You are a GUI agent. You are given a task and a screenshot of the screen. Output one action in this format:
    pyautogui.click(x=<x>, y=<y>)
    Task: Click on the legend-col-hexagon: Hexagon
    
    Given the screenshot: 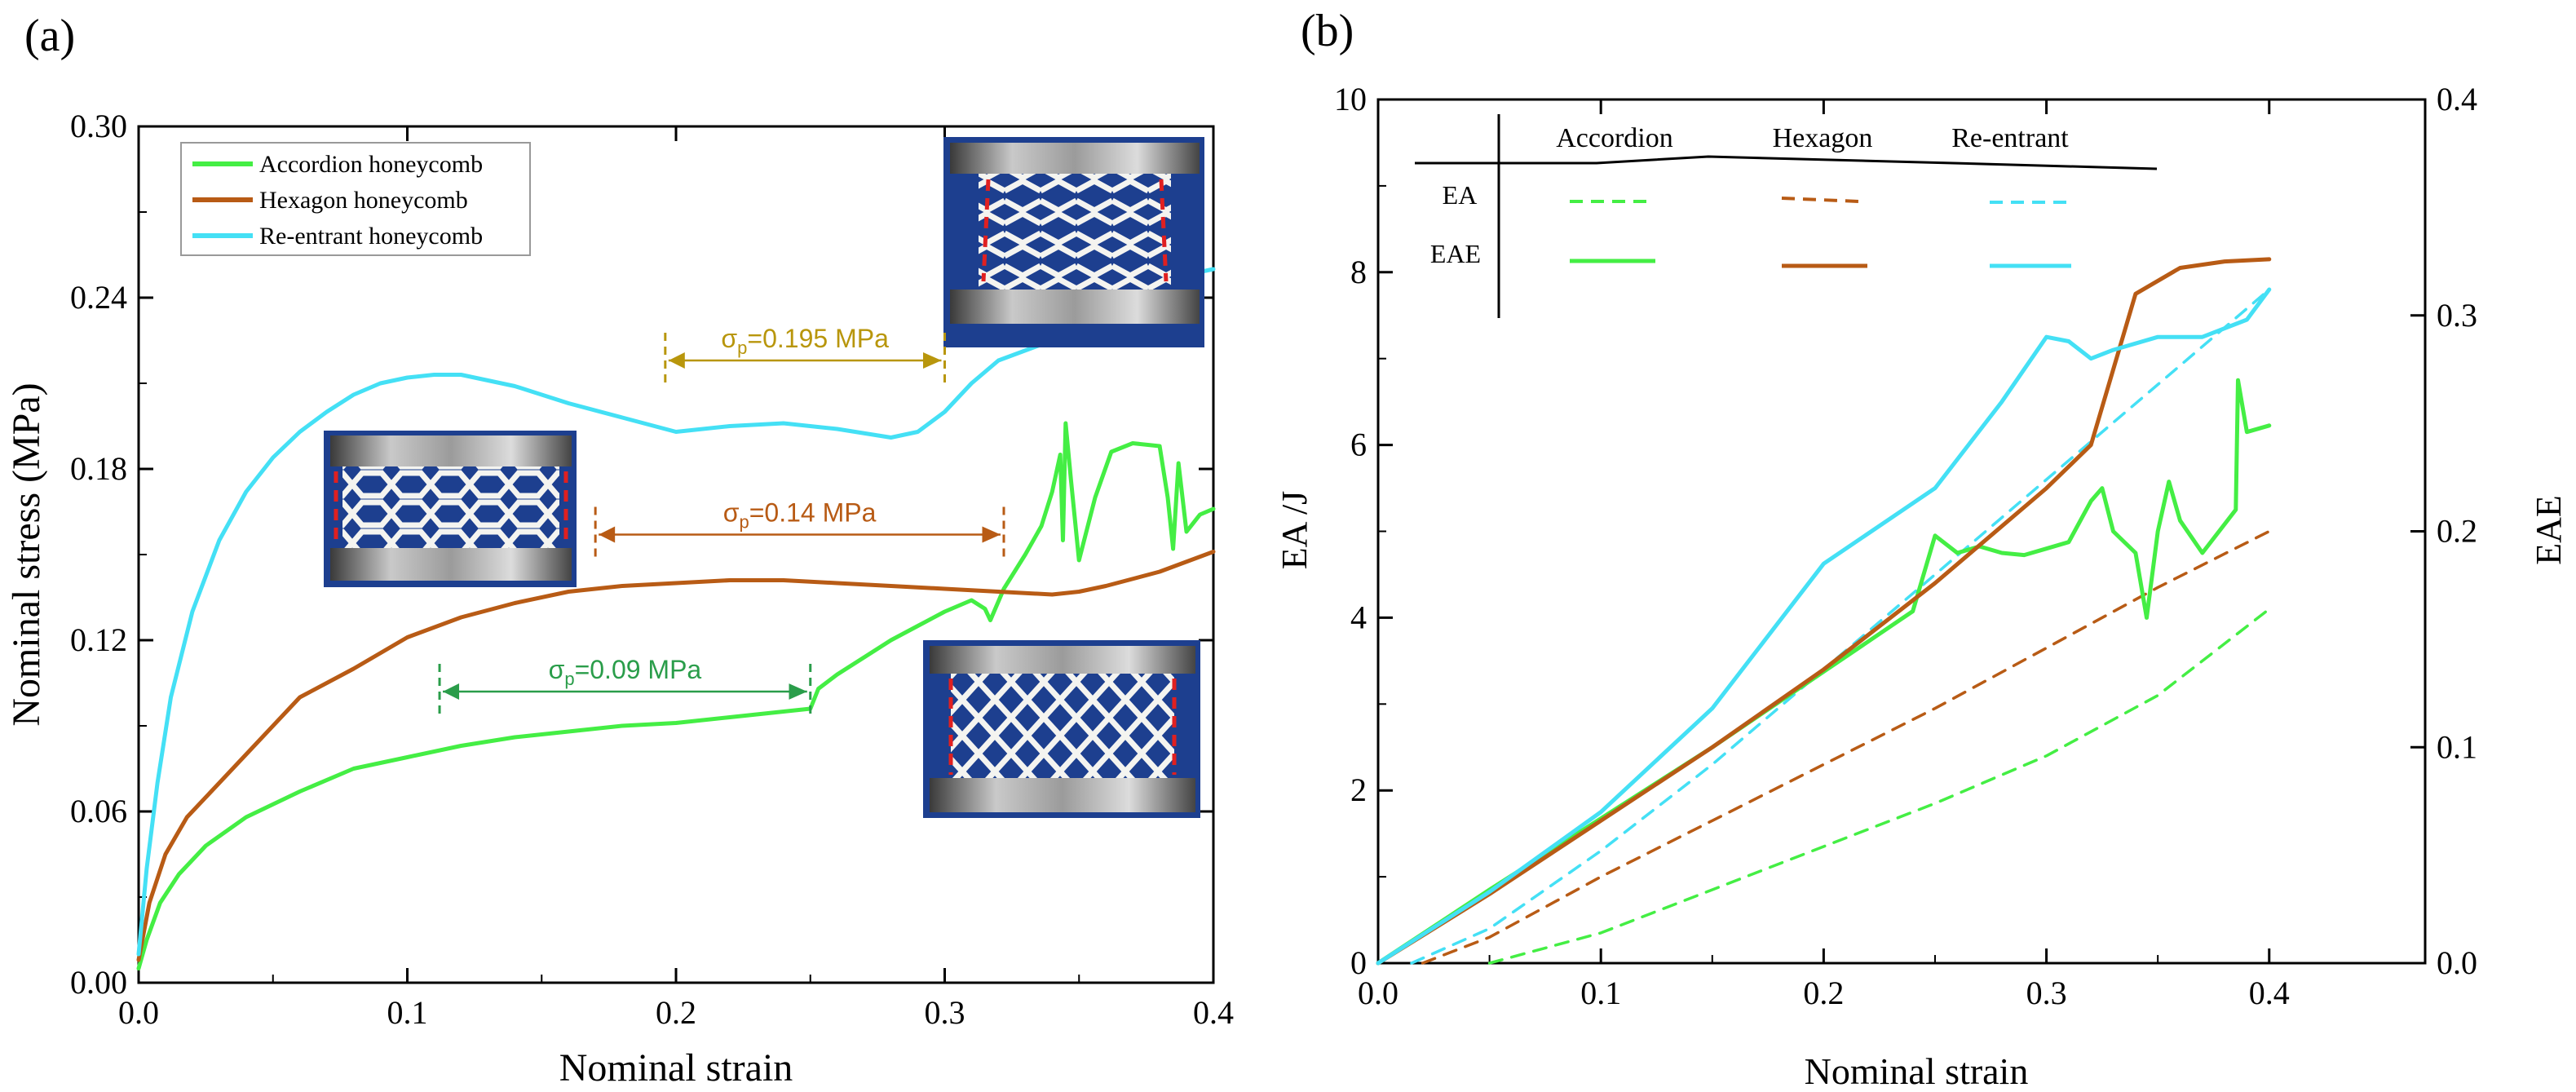 What is the action you would take?
    pyautogui.click(x=1823, y=138)
    